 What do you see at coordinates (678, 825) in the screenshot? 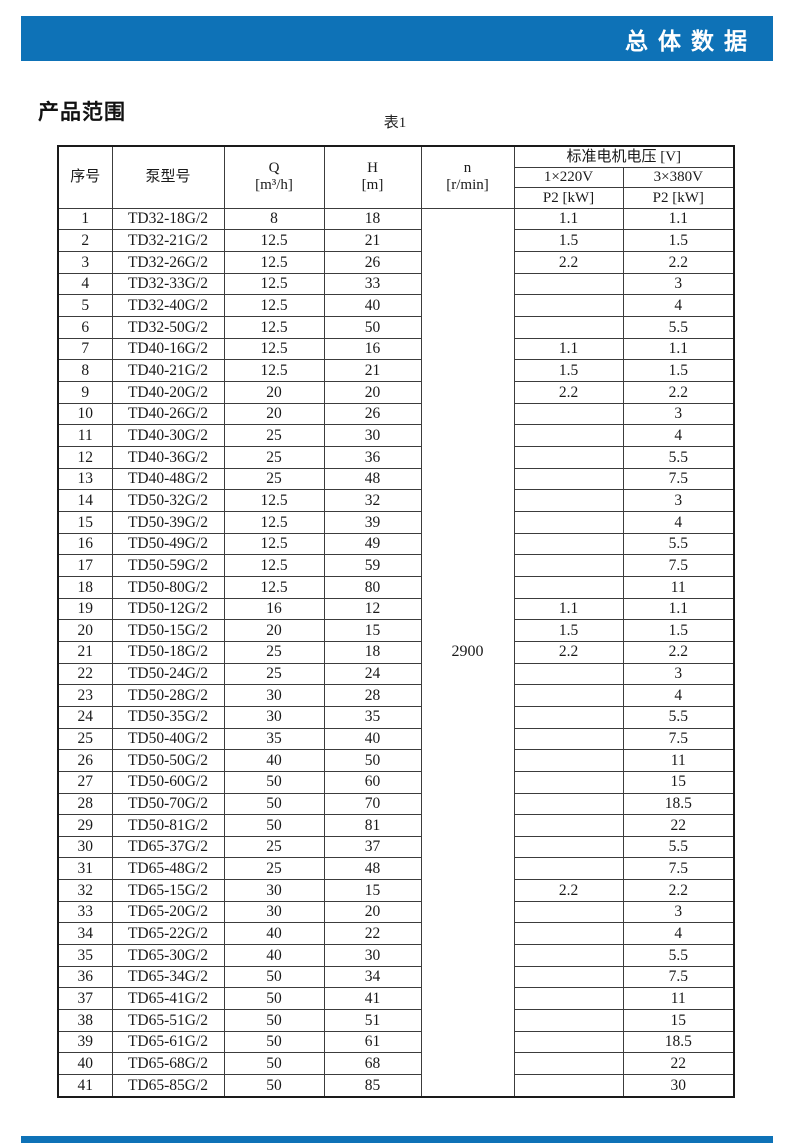
I see `cell-p2-380: 22` at bounding box center [678, 825].